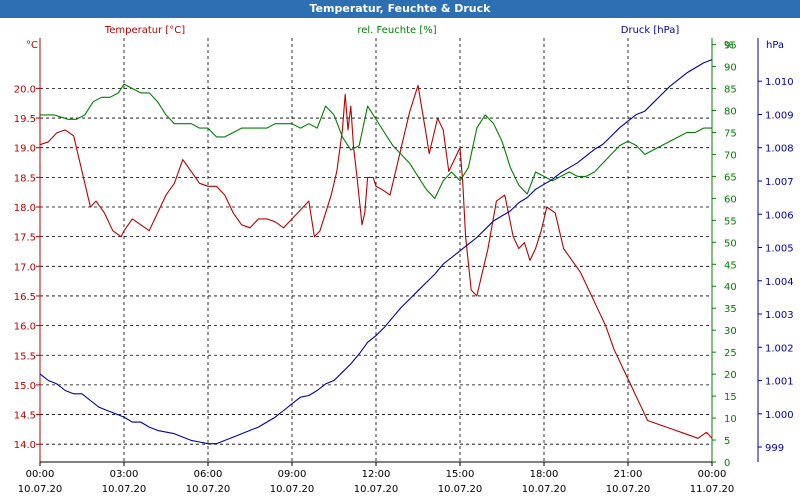  What do you see at coordinates (460, 474) in the screenshot?
I see `x-tick-time: 15:00` at bounding box center [460, 474].